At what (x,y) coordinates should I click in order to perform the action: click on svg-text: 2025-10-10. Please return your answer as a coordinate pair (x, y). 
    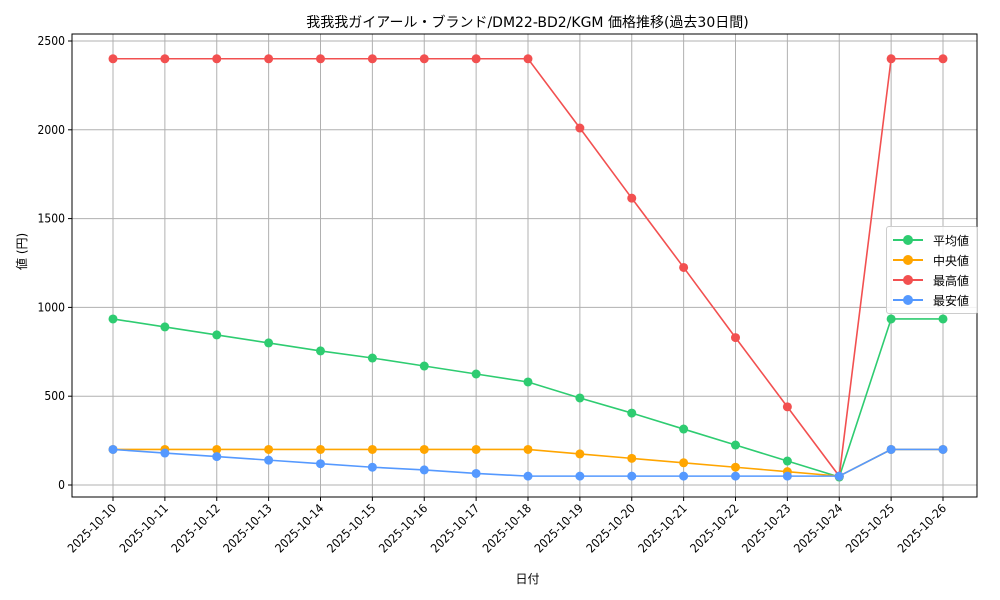
    Looking at the image, I should click on (92, 528).